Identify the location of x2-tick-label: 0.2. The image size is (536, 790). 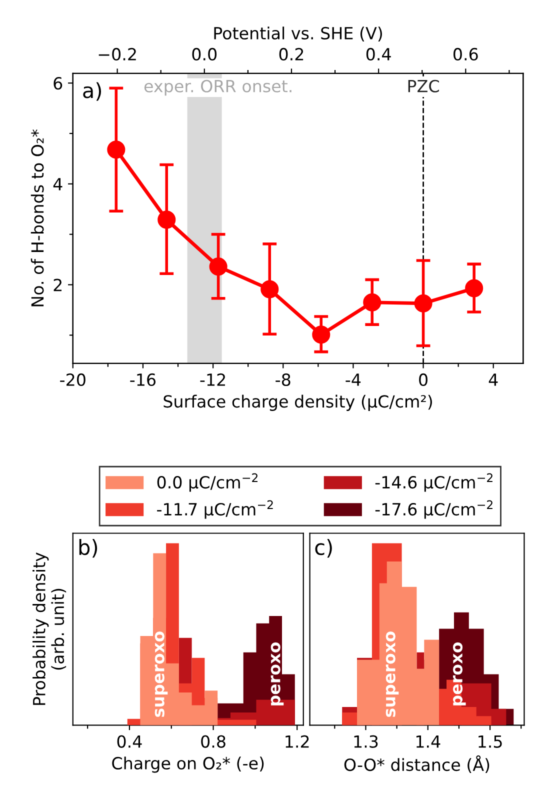
(291, 54).